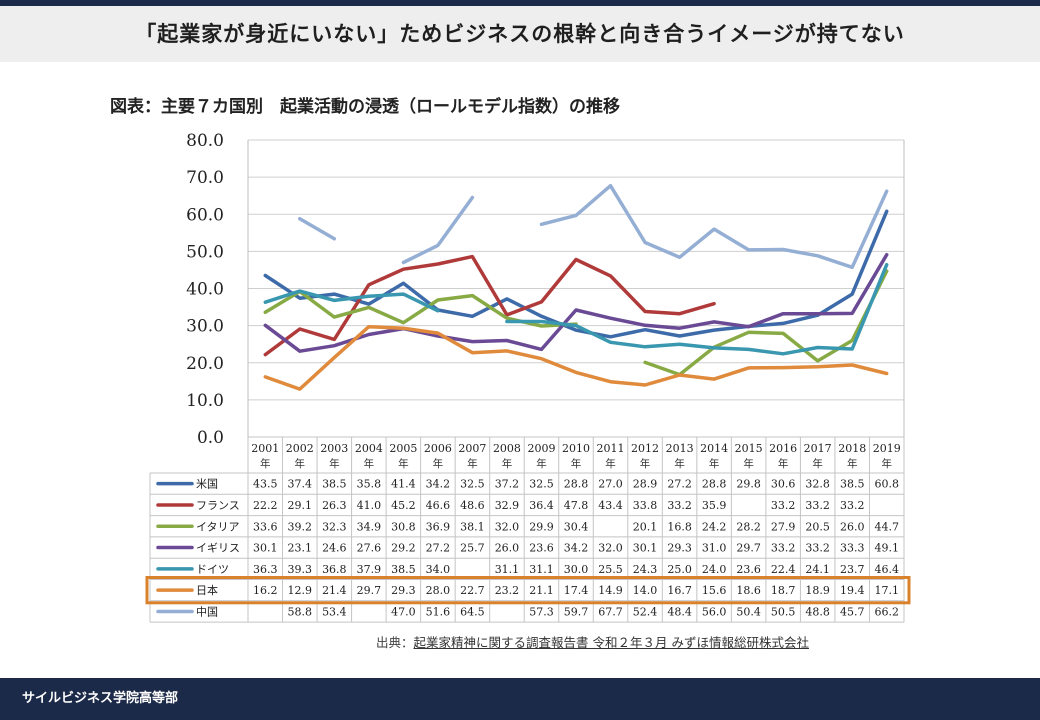  What do you see at coordinates (100, 698) in the screenshot?
I see `footer-brand: サイルビジネス学院高等部` at bounding box center [100, 698].